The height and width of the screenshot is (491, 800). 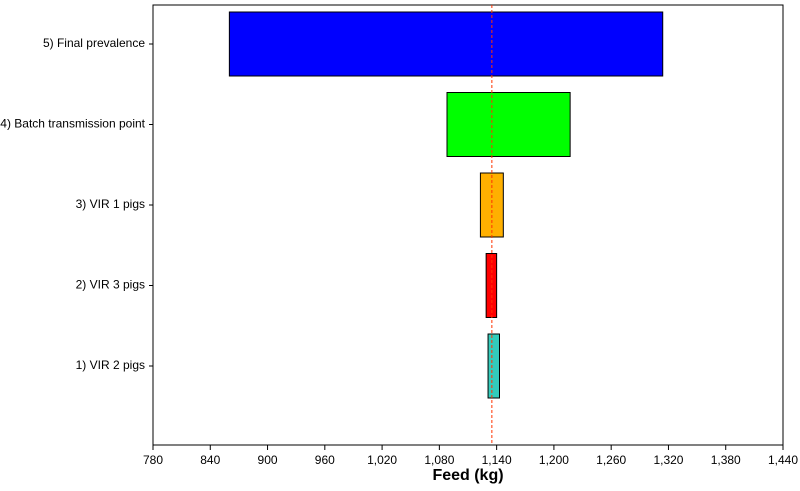 What do you see at coordinates (153, 460) in the screenshot?
I see `x-tick-label: 780` at bounding box center [153, 460].